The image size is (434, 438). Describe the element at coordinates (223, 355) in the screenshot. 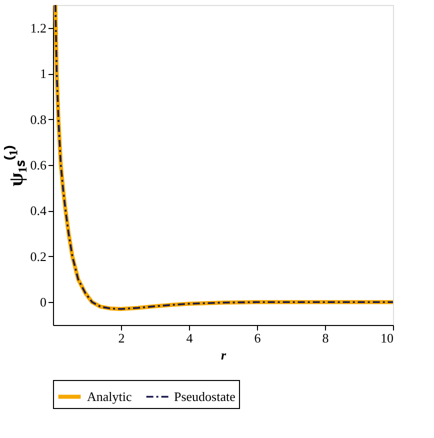

I see `x-axis-title: r` at that location.